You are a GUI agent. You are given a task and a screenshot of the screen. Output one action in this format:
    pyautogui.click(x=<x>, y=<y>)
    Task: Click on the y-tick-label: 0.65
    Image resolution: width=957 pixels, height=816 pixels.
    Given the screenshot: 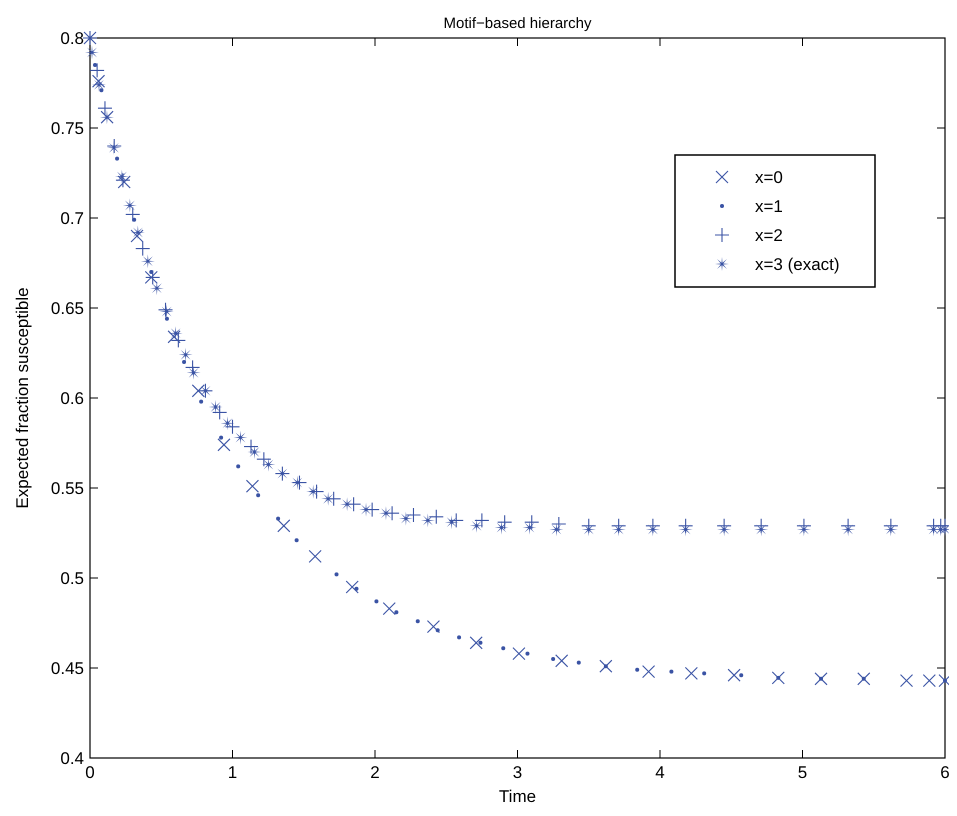 What is the action you would take?
    pyautogui.click(x=67, y=308)
    